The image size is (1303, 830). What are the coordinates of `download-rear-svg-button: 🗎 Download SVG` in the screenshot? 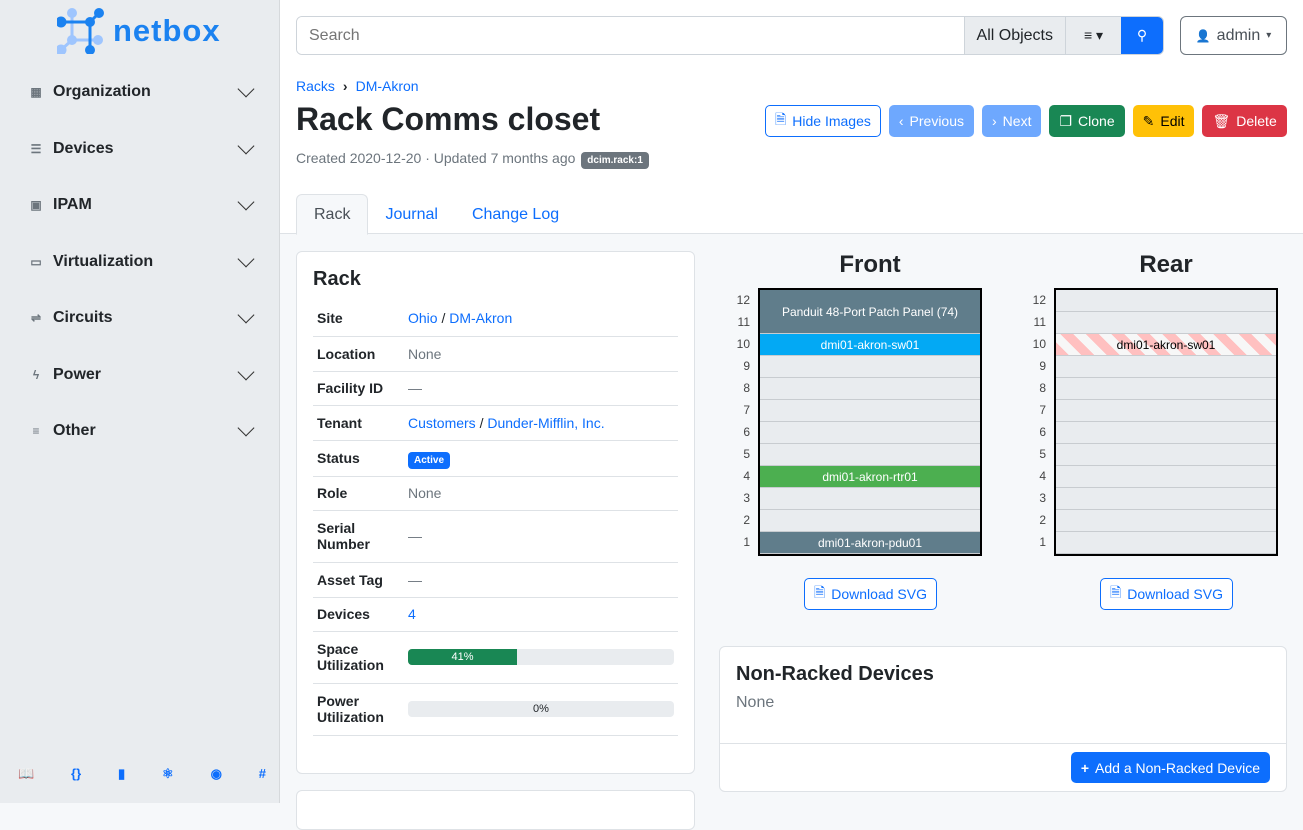 It's located at (1166, 594).